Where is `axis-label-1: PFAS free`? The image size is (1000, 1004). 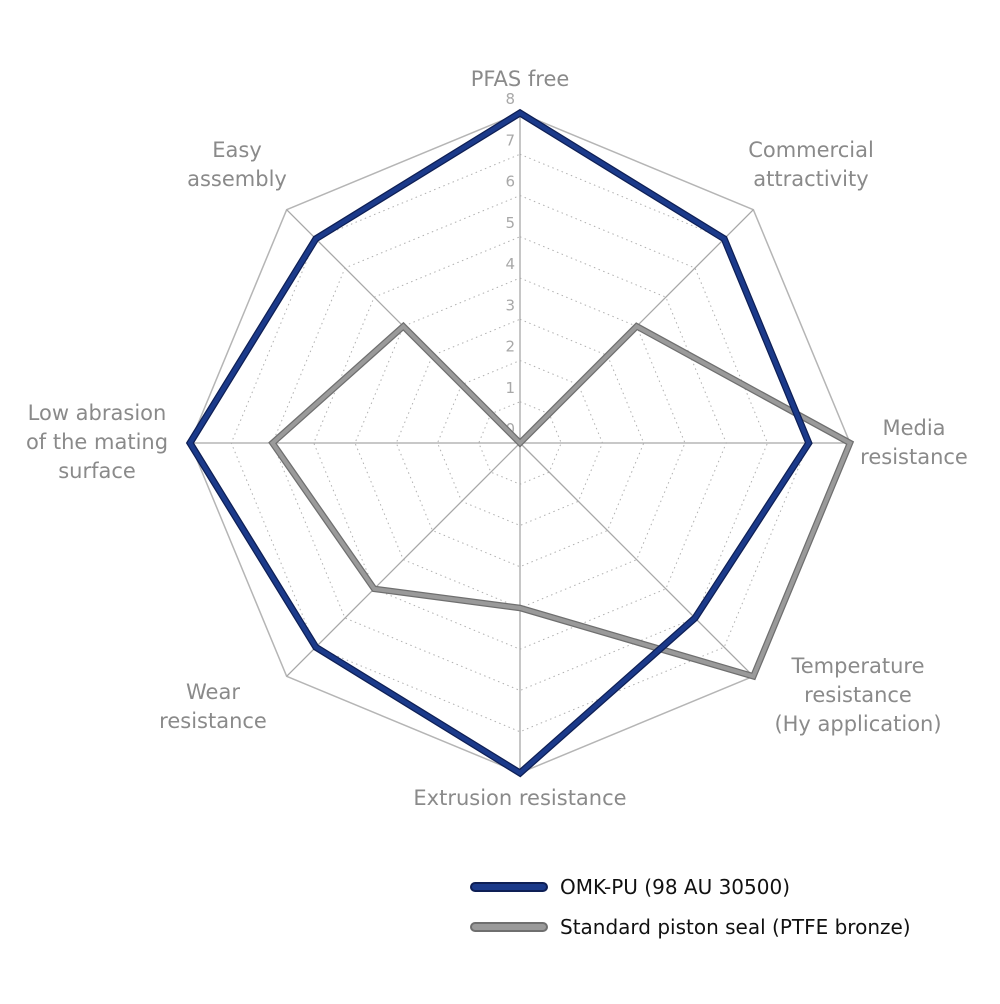 axis-label-1: PFAS free is located at coordinates (520, 79).